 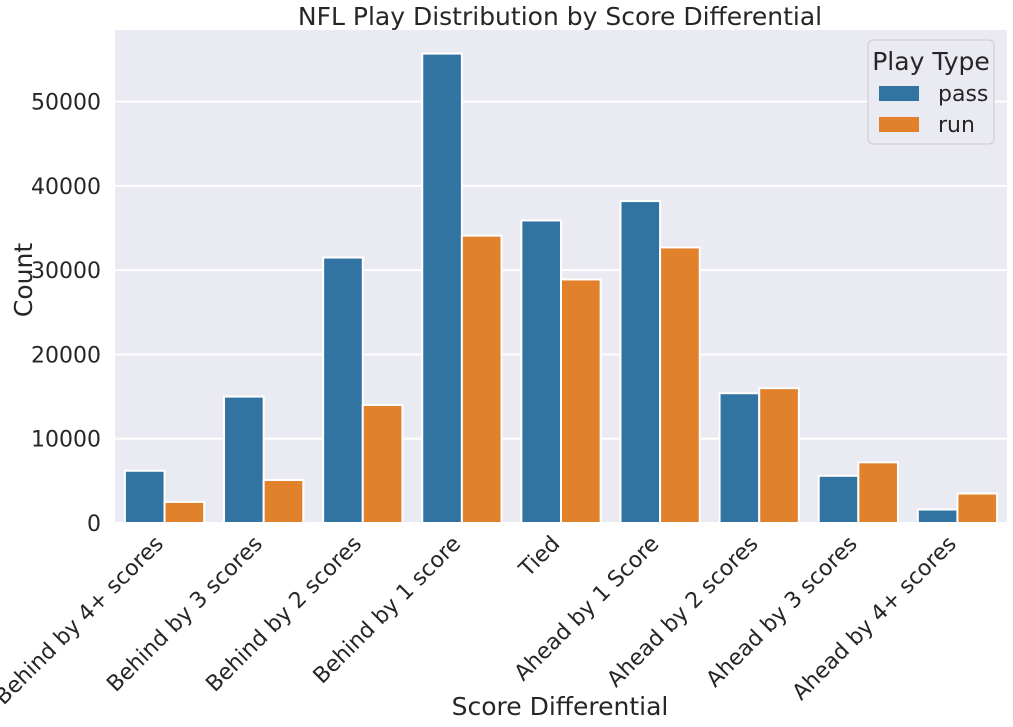 I want to click on legend-label-pass: pass, so click(x=963, y=94).